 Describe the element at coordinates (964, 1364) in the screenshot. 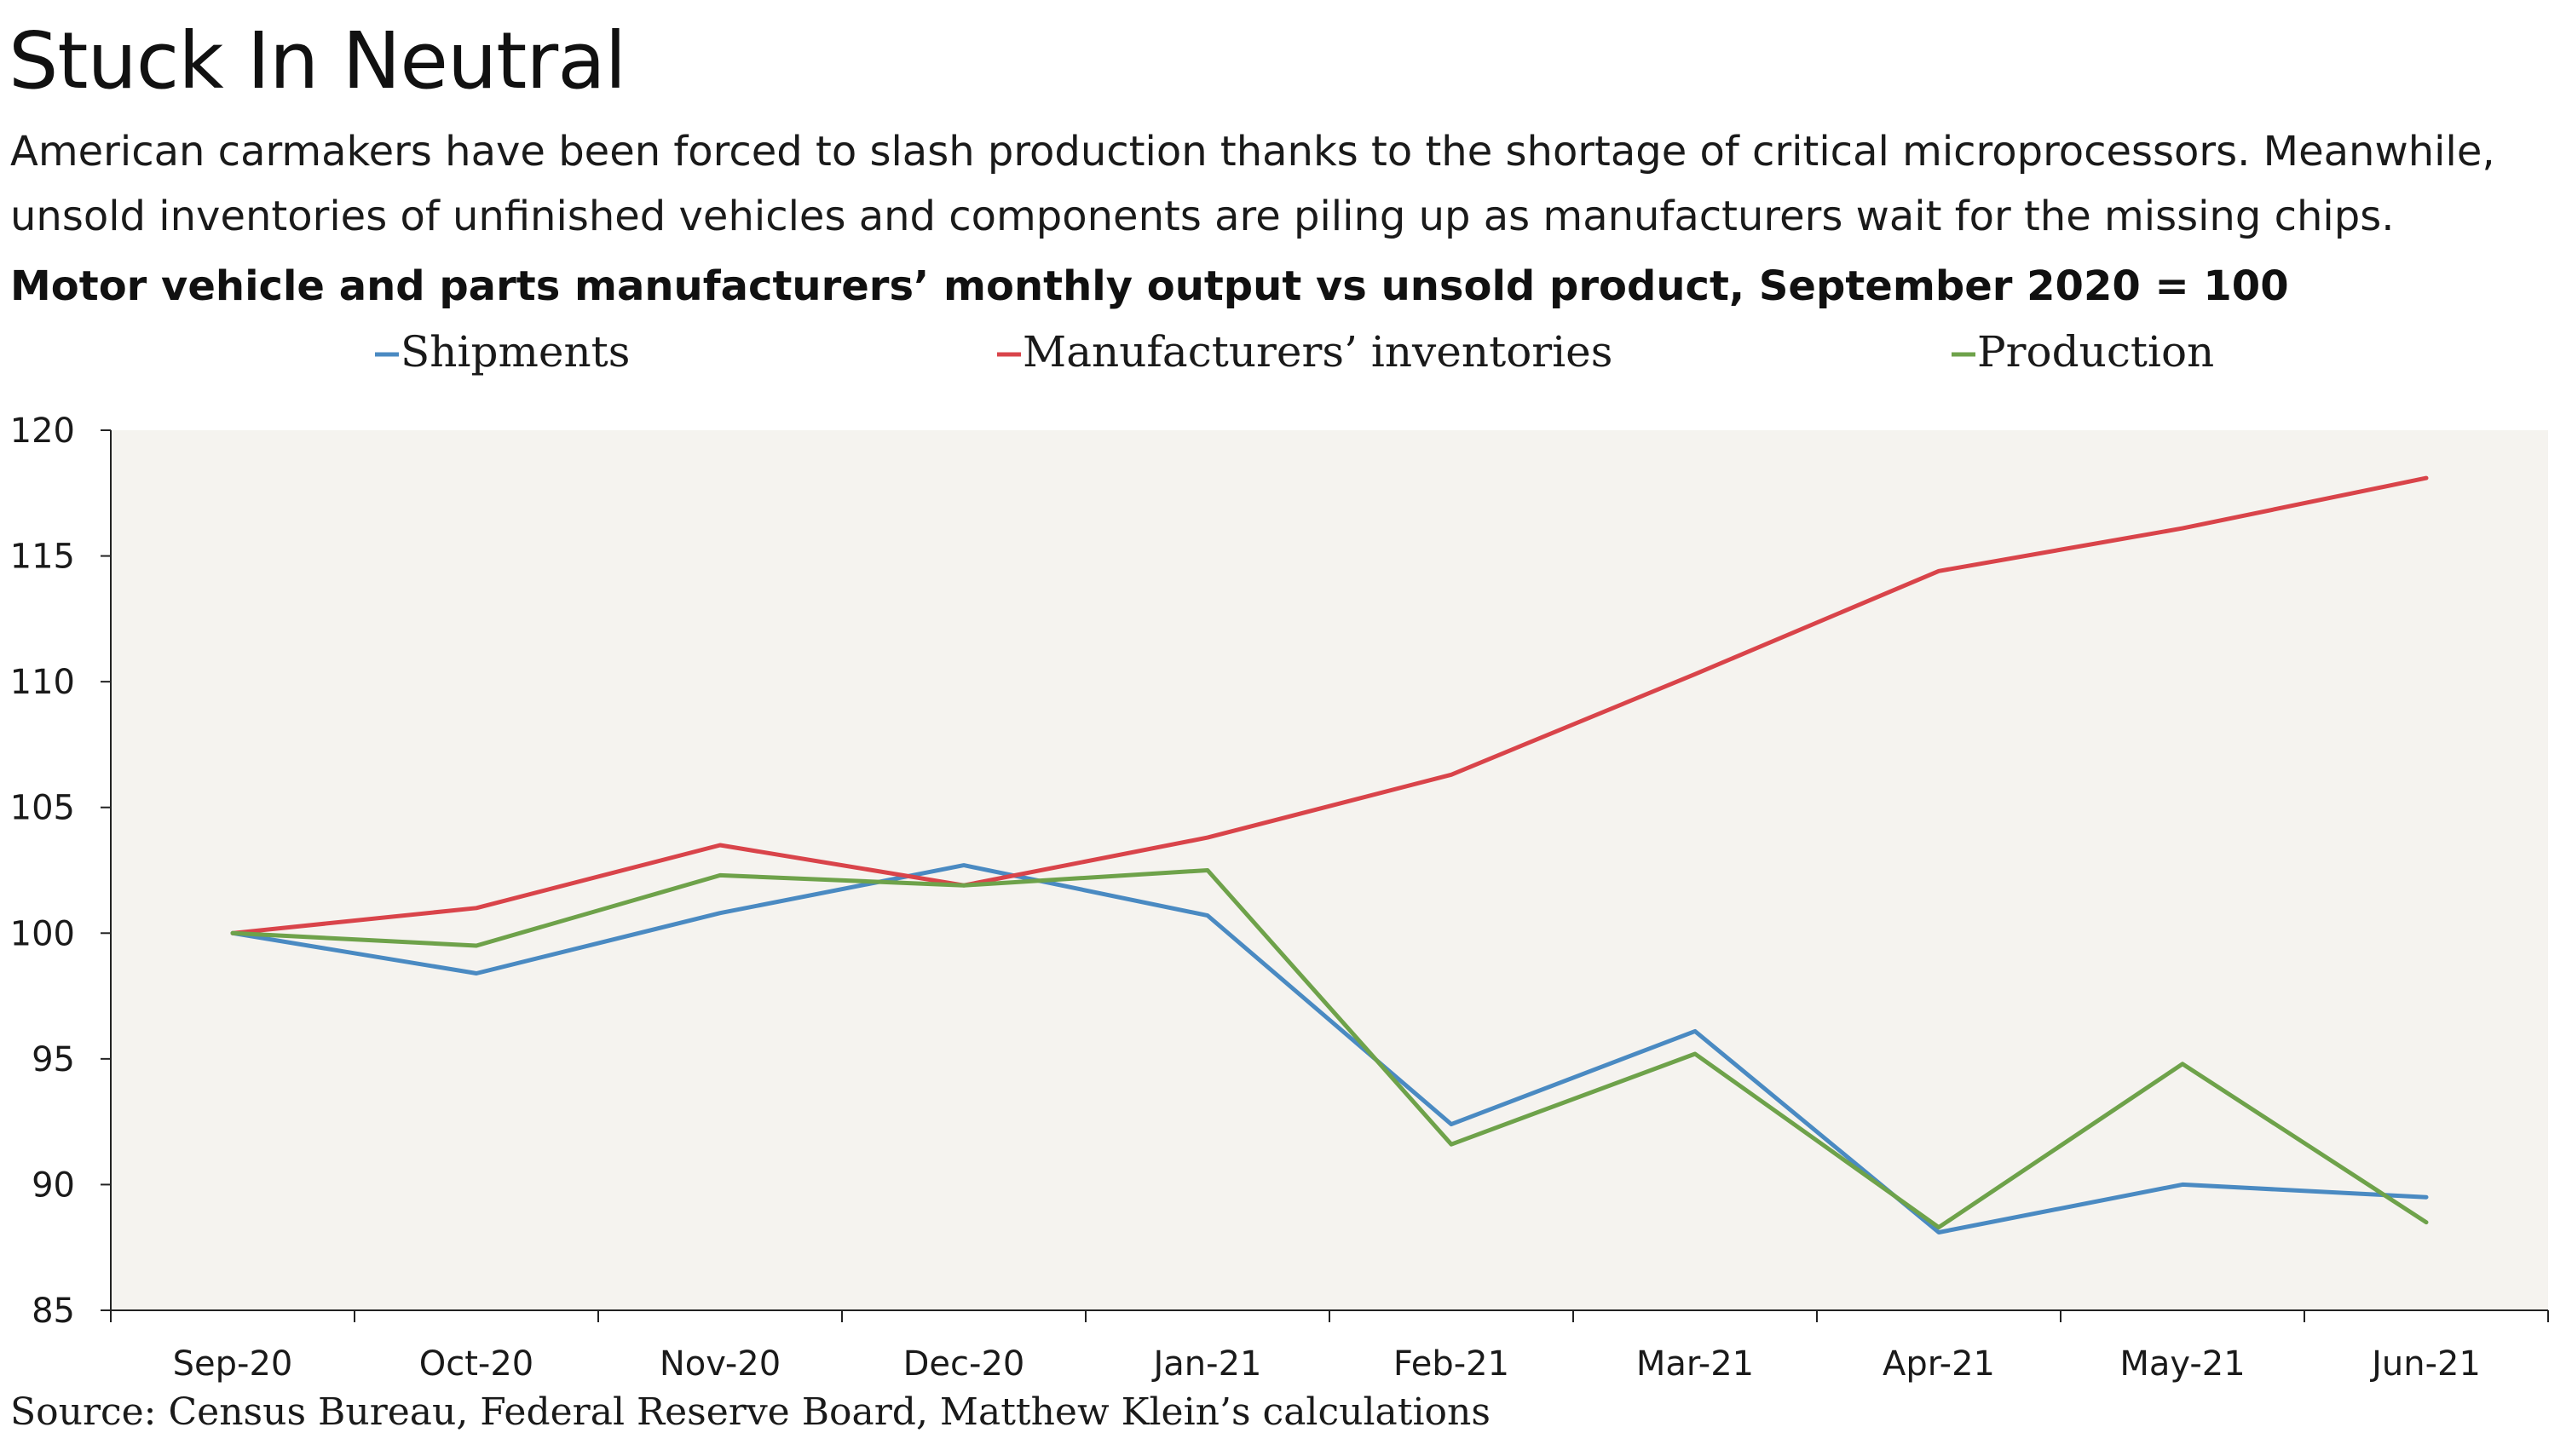

I see `x-tick-label: Dec-20` at that location.